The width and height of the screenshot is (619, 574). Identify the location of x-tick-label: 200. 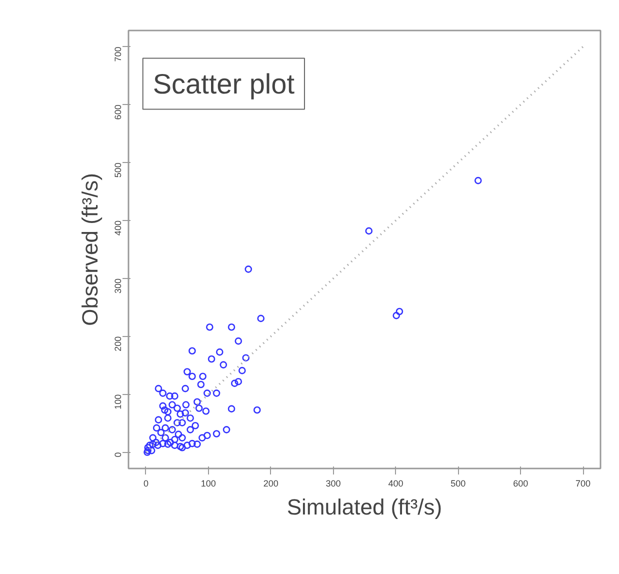
(270, 483).